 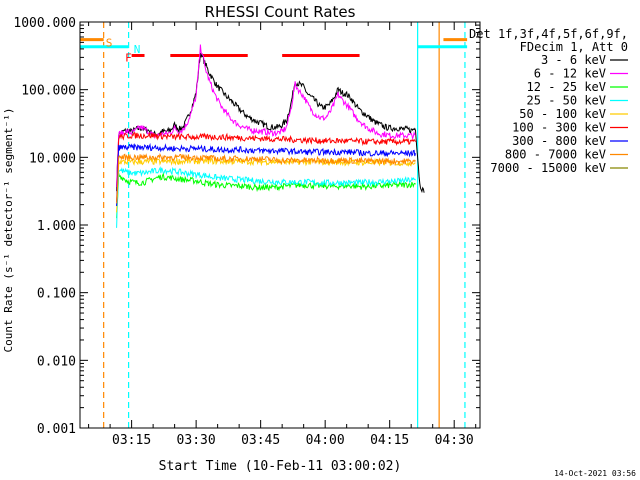 I want to click on y-tick-label-5: 0.010, so click(x=56, y=361).